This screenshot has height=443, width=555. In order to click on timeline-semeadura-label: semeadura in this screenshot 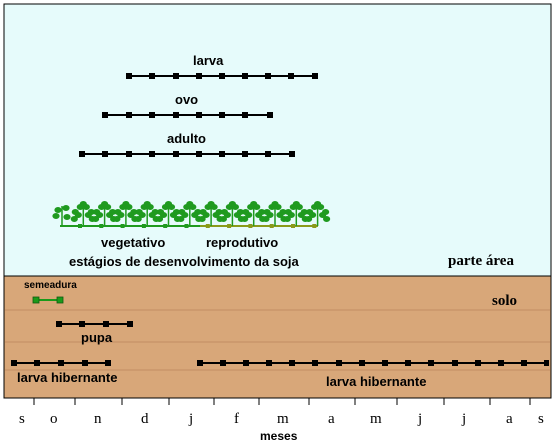, I will do `click(50, 285)`.